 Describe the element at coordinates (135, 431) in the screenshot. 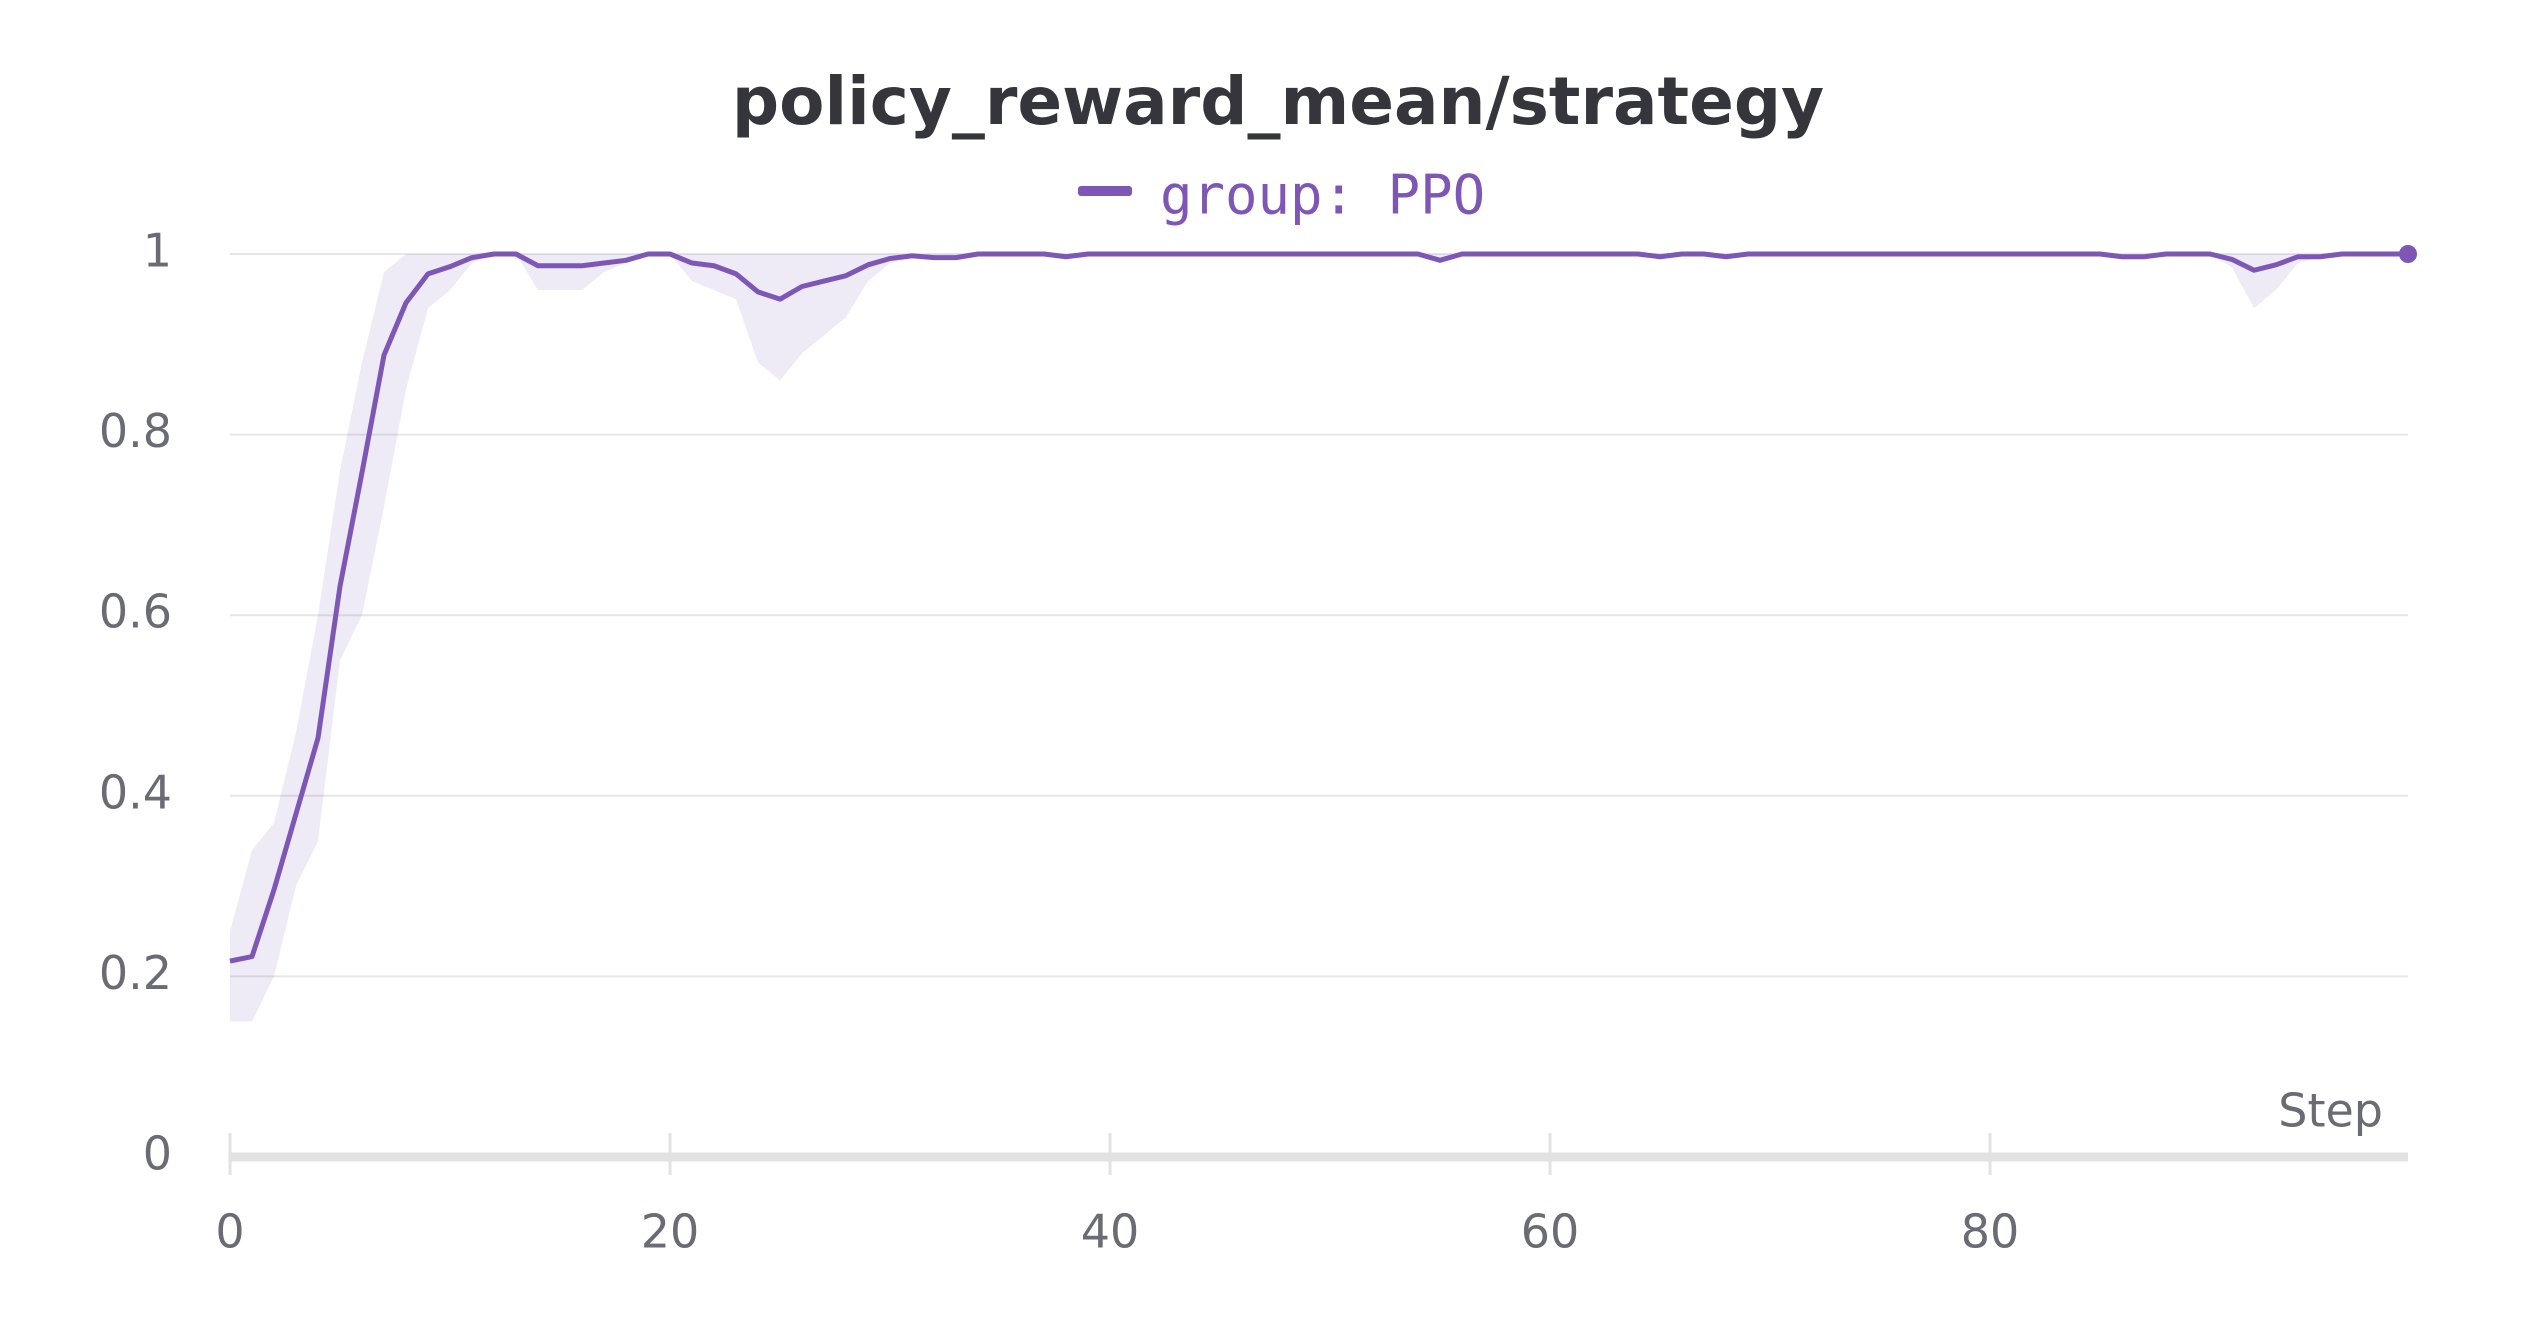

I see `y-tick-label: 0.8` at that location.